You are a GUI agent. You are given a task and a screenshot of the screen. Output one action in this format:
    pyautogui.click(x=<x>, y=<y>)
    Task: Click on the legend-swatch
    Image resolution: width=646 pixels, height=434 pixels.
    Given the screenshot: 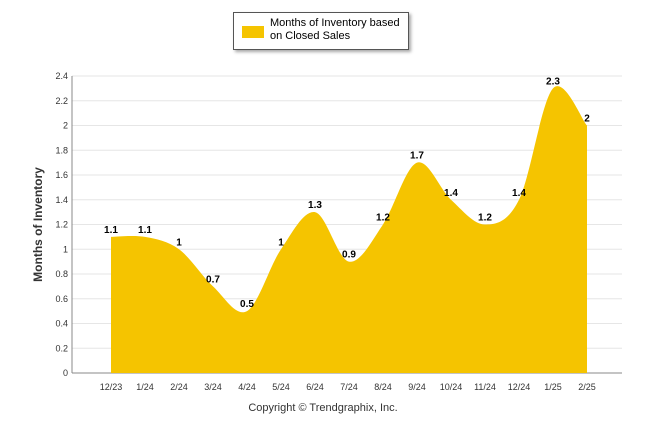 What is the action you would take?
    pyautogui.click(x=253, y=32)
    